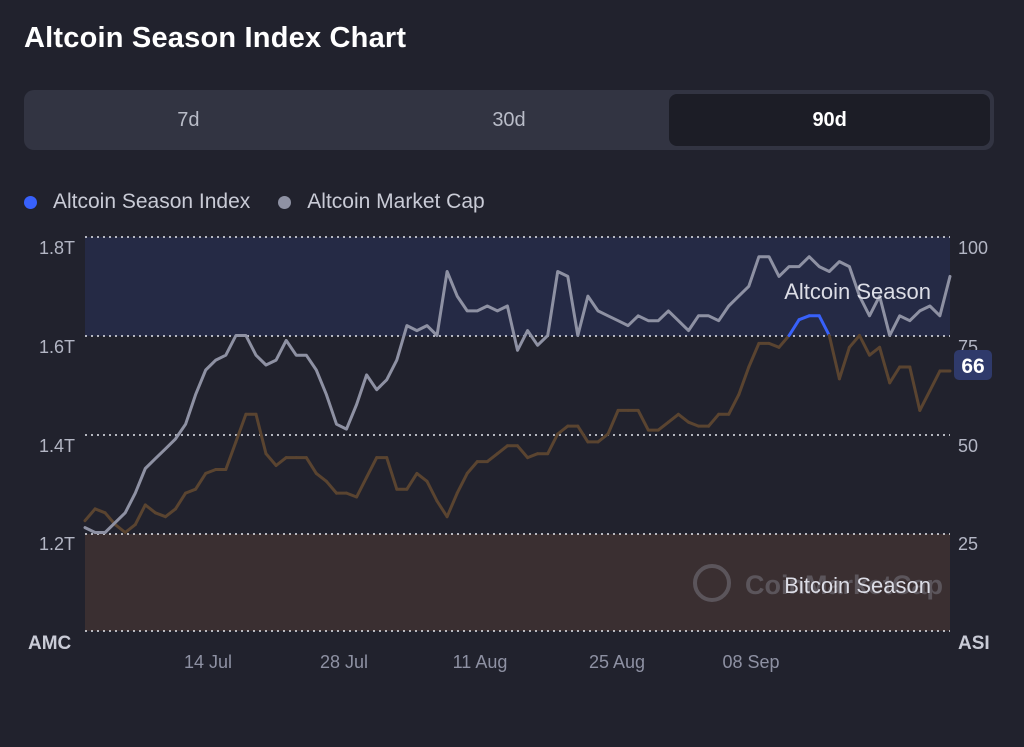 This screenshot has width=1024, height=747. What do you see at coordinates (857, 585) in the screenshot?
I see `bitcoin-season-label: Bitcoin Season` at bounding box center [857, 585].